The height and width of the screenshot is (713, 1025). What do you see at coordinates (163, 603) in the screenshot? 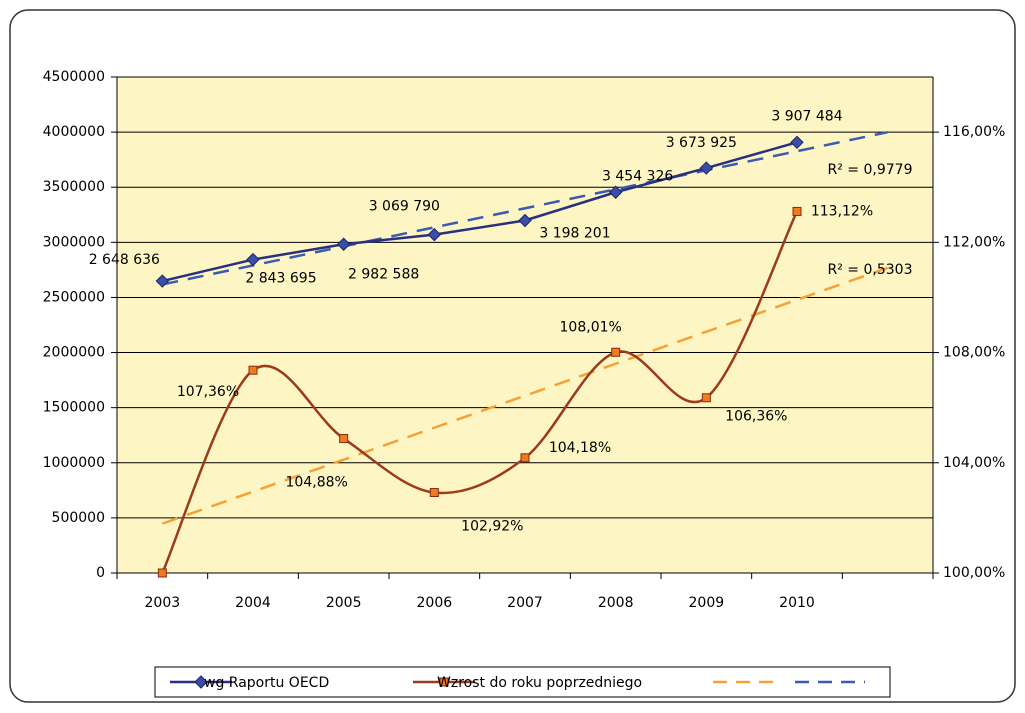
I see `x-tick-label: 2003` at bounding box center [163, 603].